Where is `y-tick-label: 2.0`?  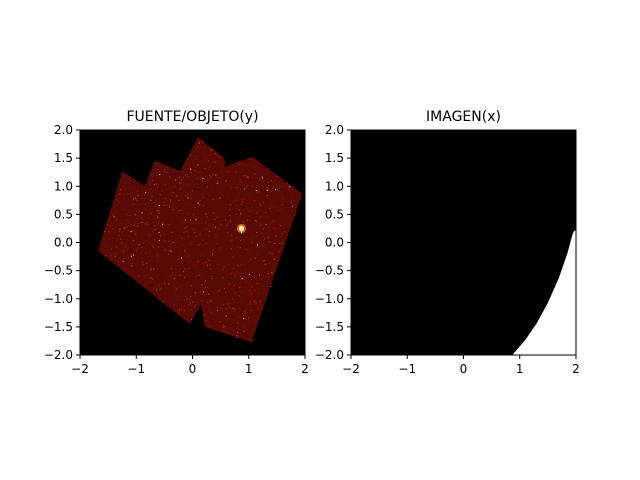 y-tick-label: 2.0 is located at coordinates (63, 130).